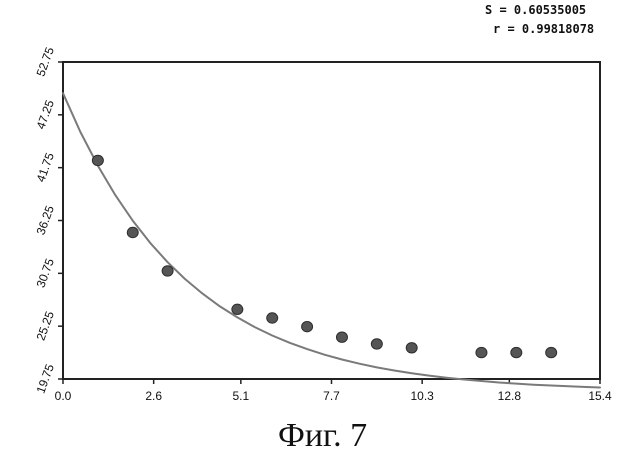  What do you see at coordinates (422, 396) in the screenshot?
I see `x-tick-label: 10.3` at bounding box center [422, 396].